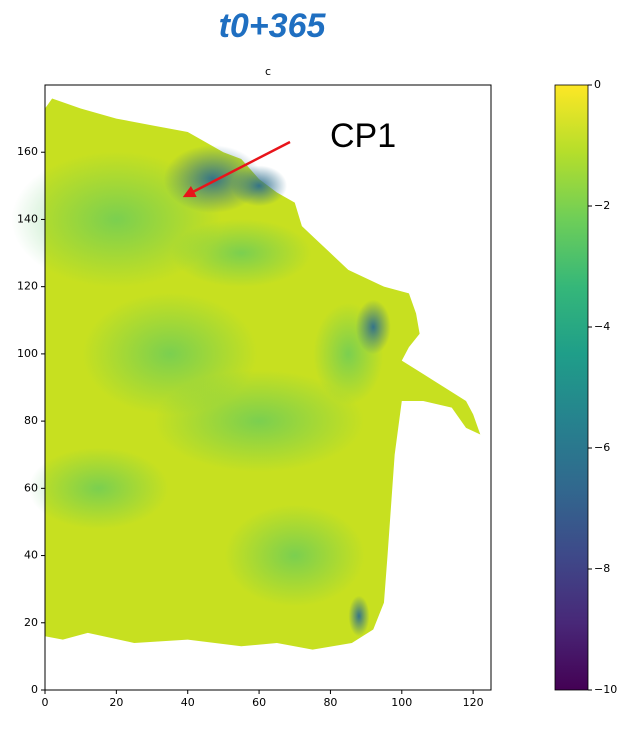 Image resolution: width=618 pixels, height=741 pixels. What do you see at coordinates (31, 622) in the screenshot?
I see `y-tick-label: 20` at bounding box center [31, 622].